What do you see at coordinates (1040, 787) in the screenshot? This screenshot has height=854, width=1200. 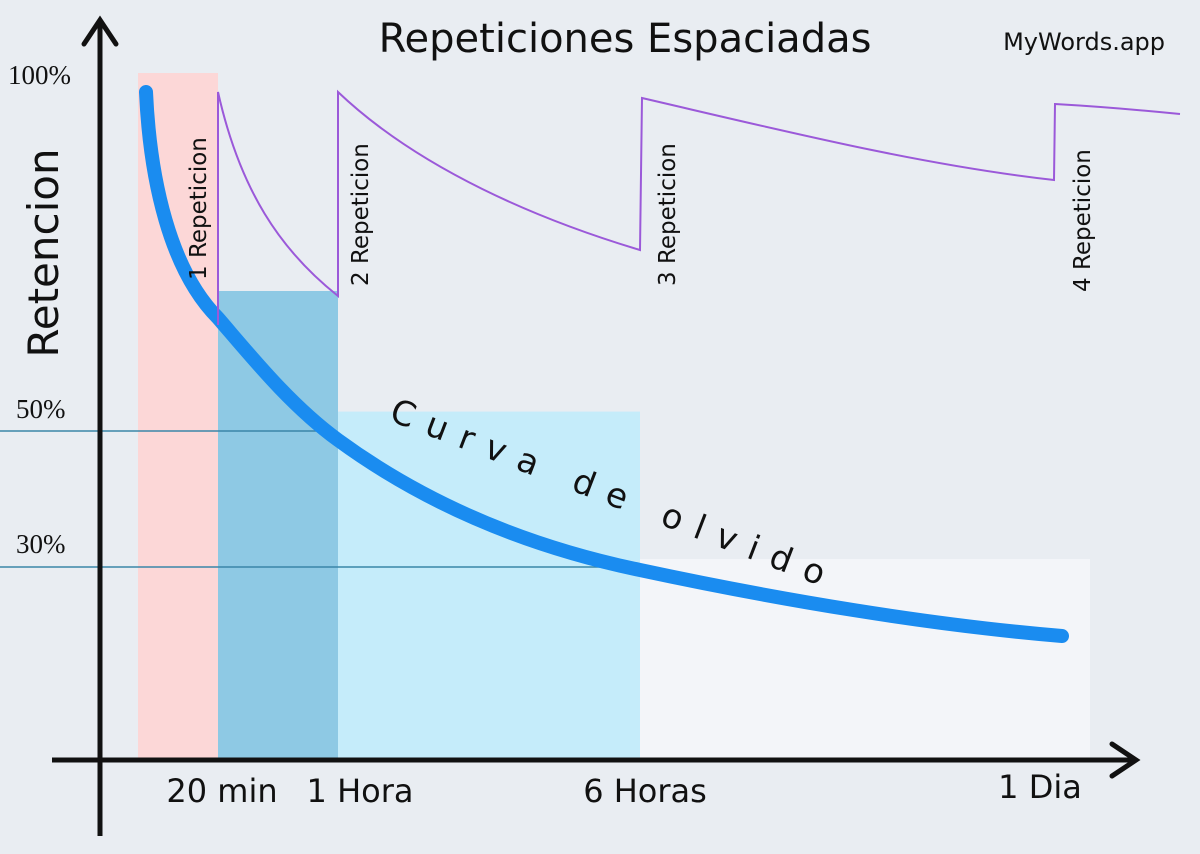 I see `x-tick-1dia: 1 Dia` at bounding box center [1040, 787].